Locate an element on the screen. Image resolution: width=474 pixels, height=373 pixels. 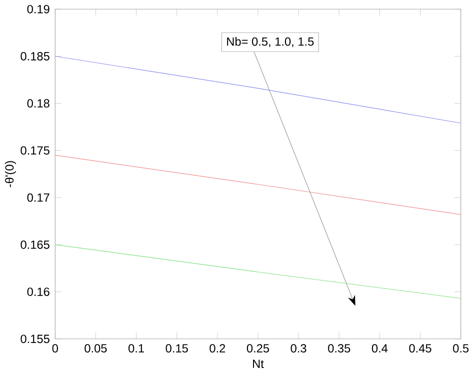
y-tick-label: 0.17 is located at coordinates (38, 197).